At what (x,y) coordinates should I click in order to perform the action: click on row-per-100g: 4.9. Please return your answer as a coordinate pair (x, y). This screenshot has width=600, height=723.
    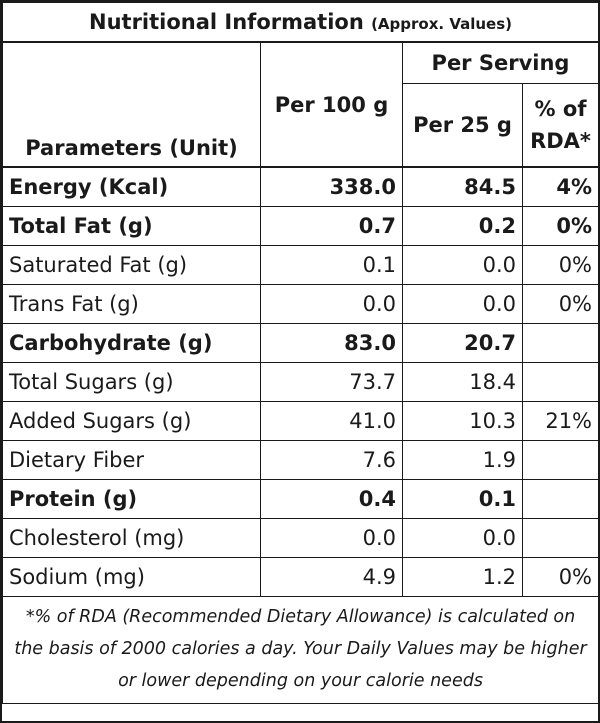
    Looking at the image, I should click on (331, 577).